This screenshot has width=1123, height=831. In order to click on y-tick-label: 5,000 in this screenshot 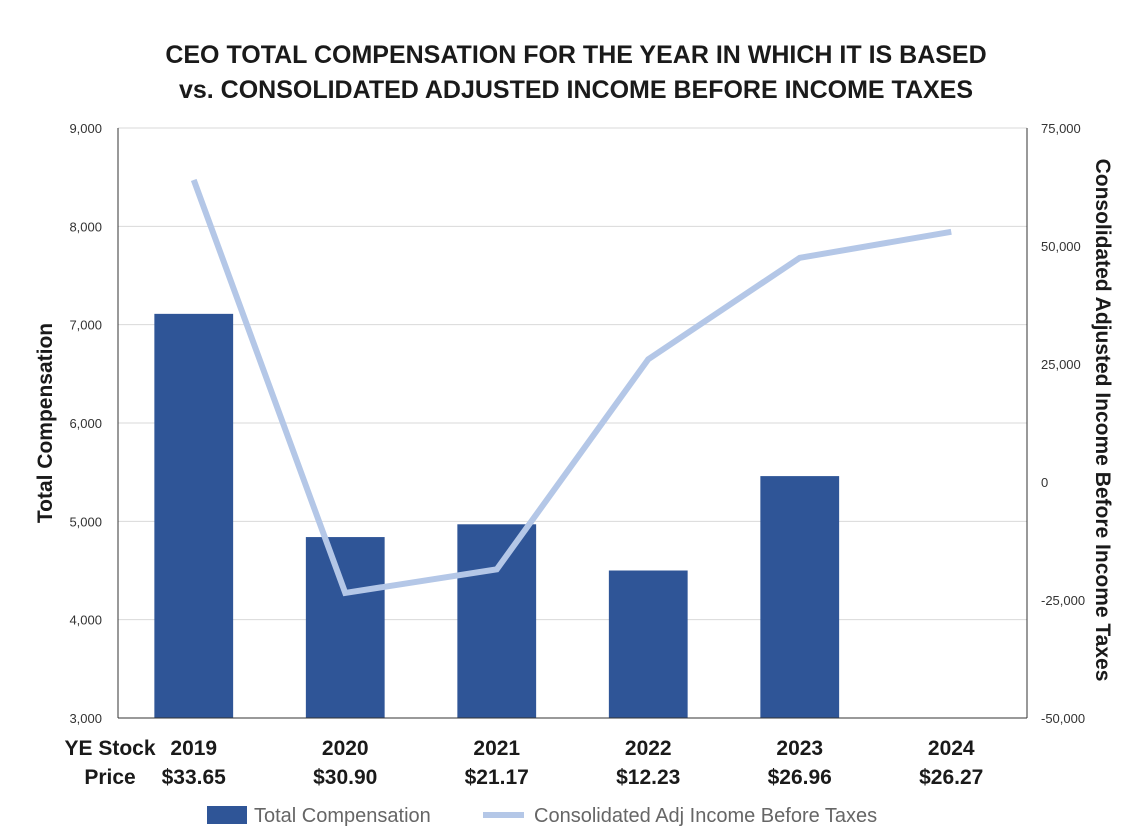, I will do `click(85, 521)`.